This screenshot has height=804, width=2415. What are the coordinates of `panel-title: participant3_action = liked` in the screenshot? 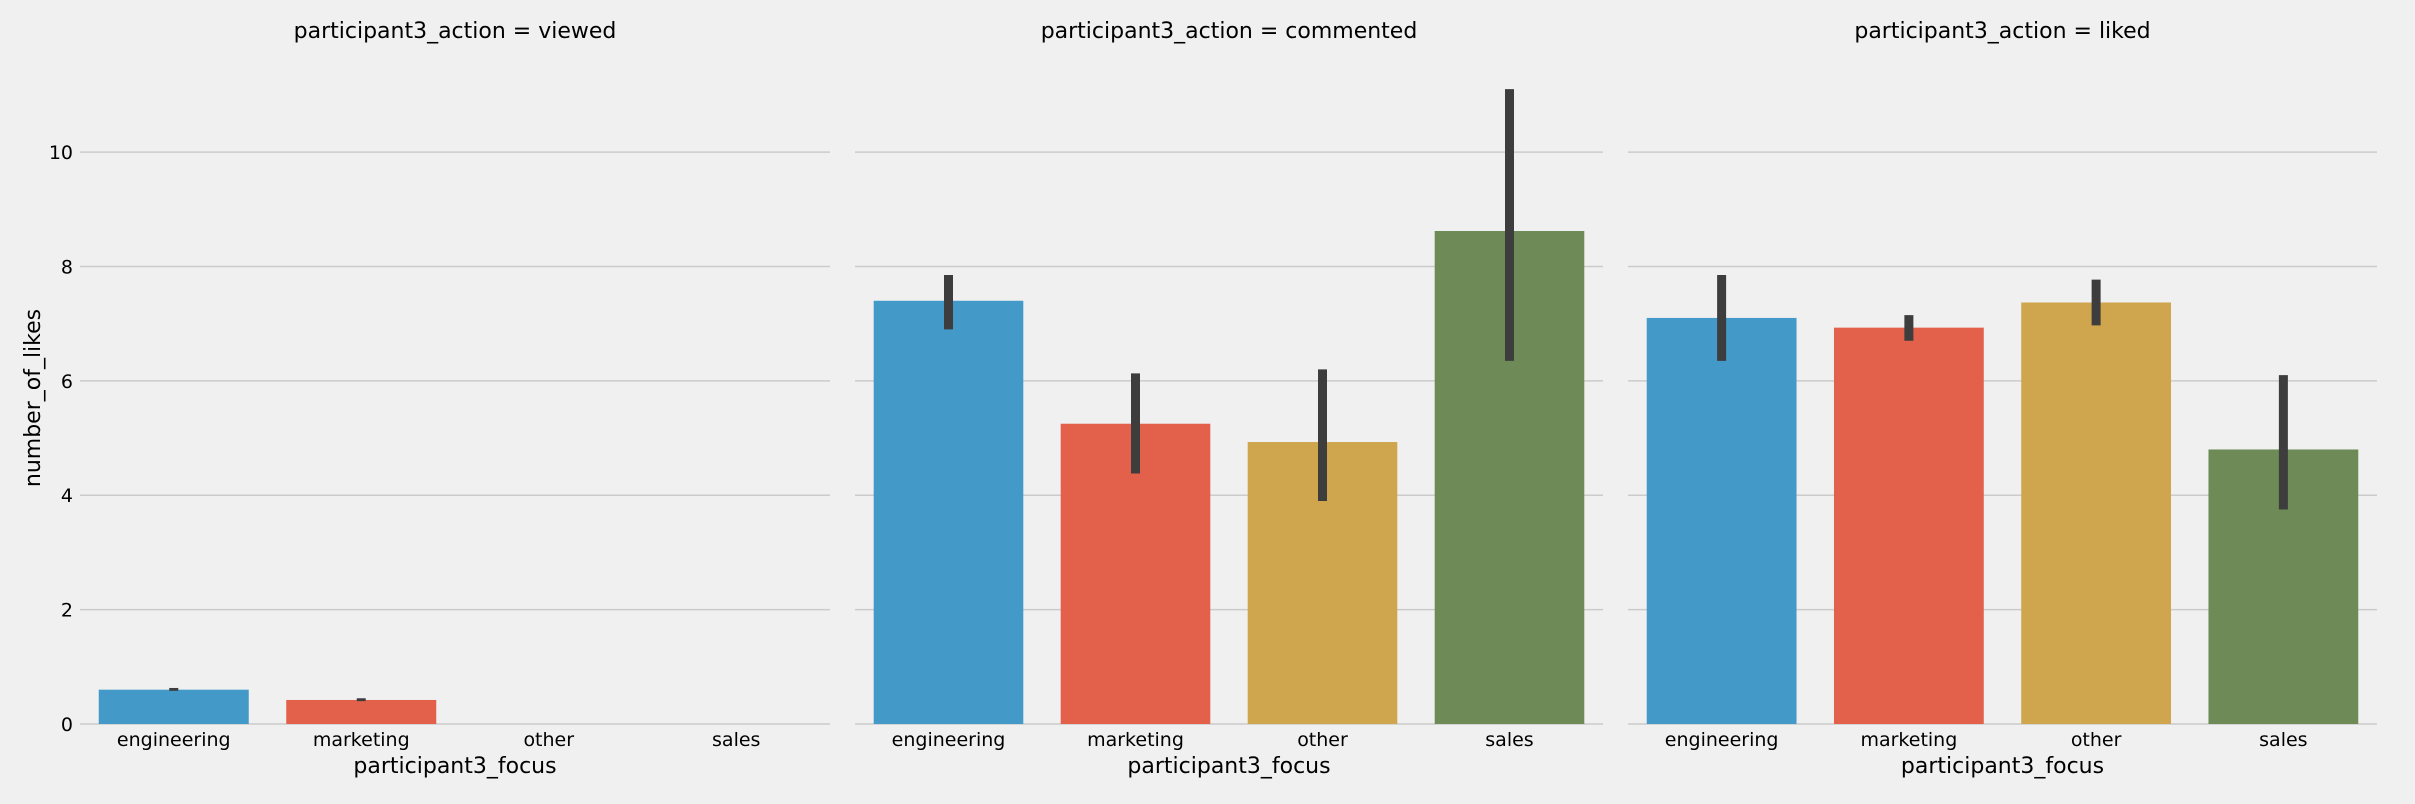 It's located at (2002, 31).